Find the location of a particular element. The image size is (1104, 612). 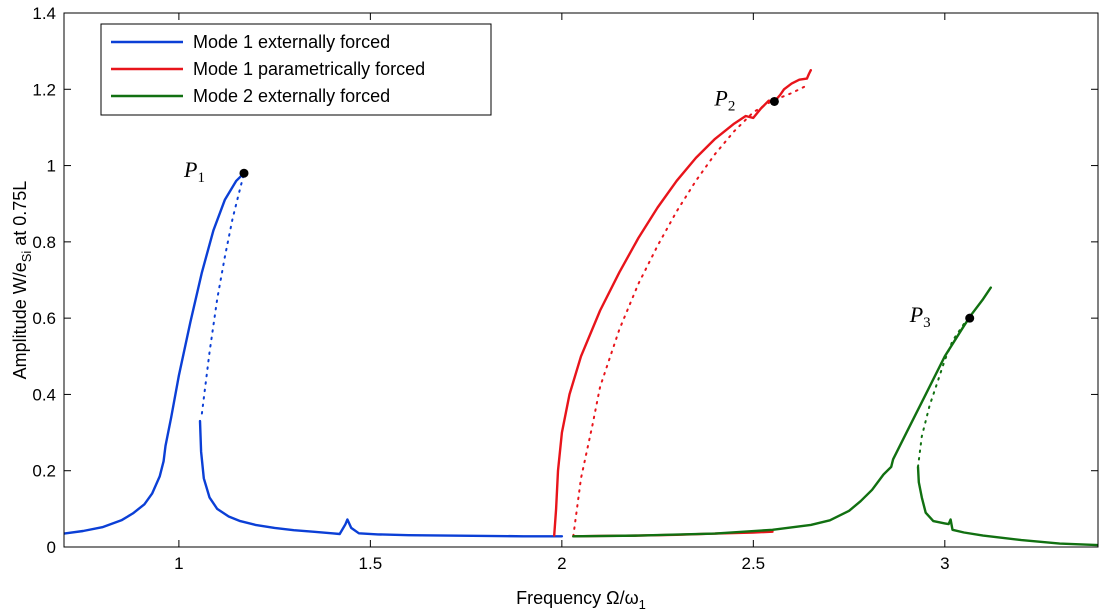

y-axis-label-suffix: at 0.75L is located at coordinates (20, 216).